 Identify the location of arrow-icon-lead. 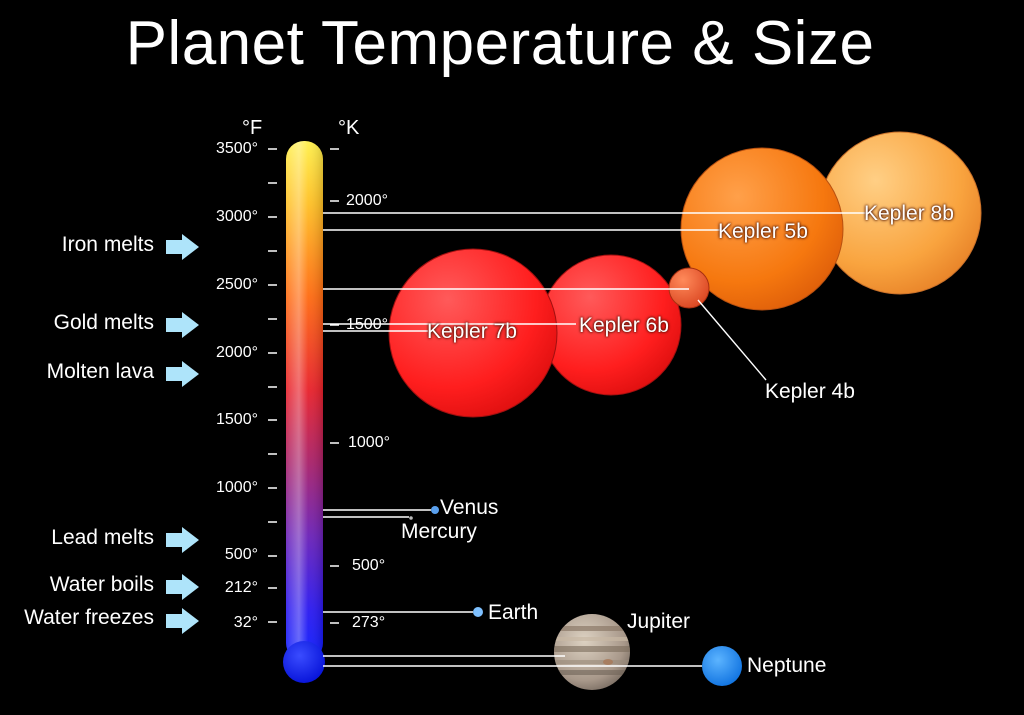
(182, 540).